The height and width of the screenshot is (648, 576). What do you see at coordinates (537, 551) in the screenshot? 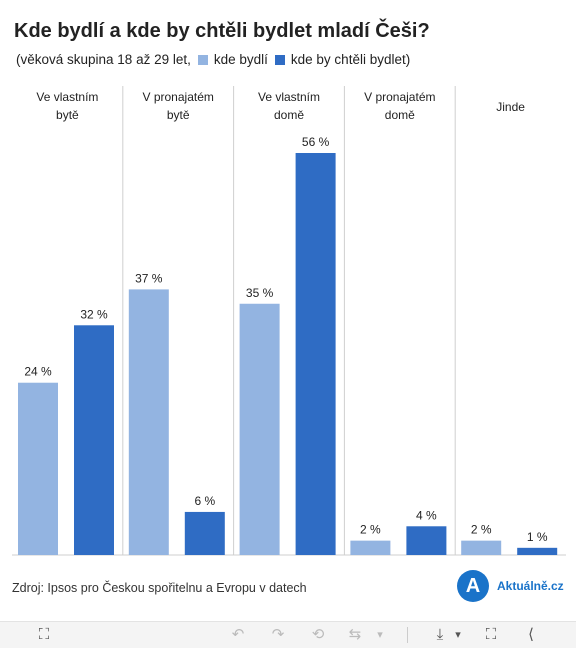
I see `bar-jinde-kde-by-chteli-bydlet` at bounding box center [537, 551].